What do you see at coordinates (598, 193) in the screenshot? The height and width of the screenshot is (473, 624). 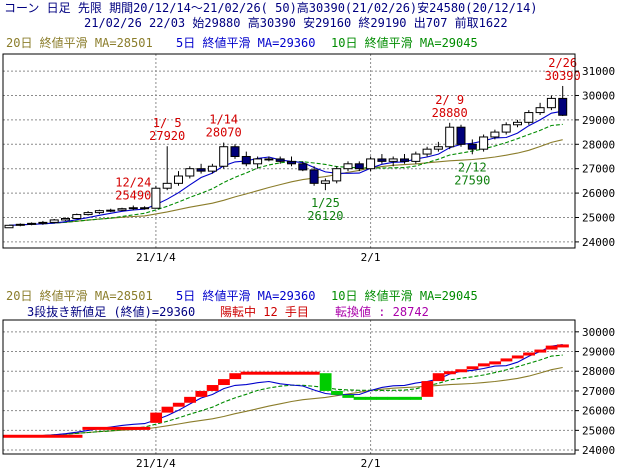 I see `upper-y-tick-label: 26000` at bounding box center [598, 193].